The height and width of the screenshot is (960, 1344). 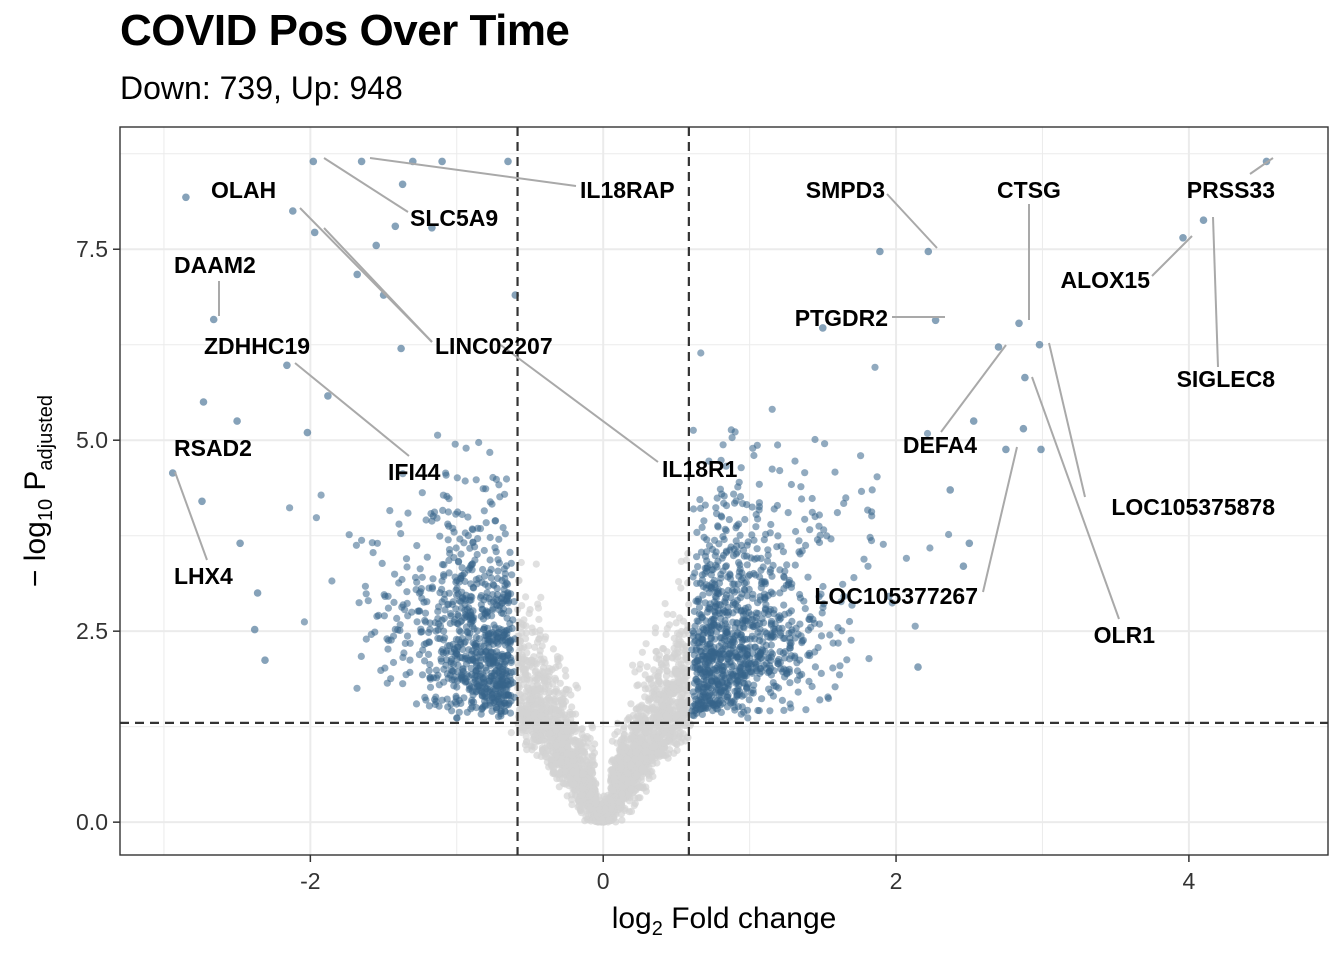 I want to click on x-tick-label: 4, so click(x=1188, y=881).